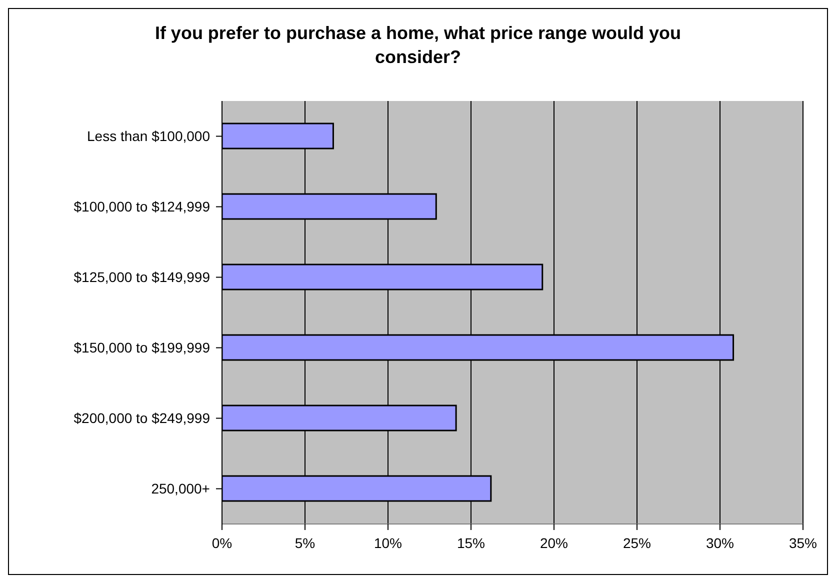 This screenshot has width=838, height=587. What do you see at coordinates (305, 542) in the screenshot?
I see `x-tick-label: 5%` at bounding box center [305, 542].